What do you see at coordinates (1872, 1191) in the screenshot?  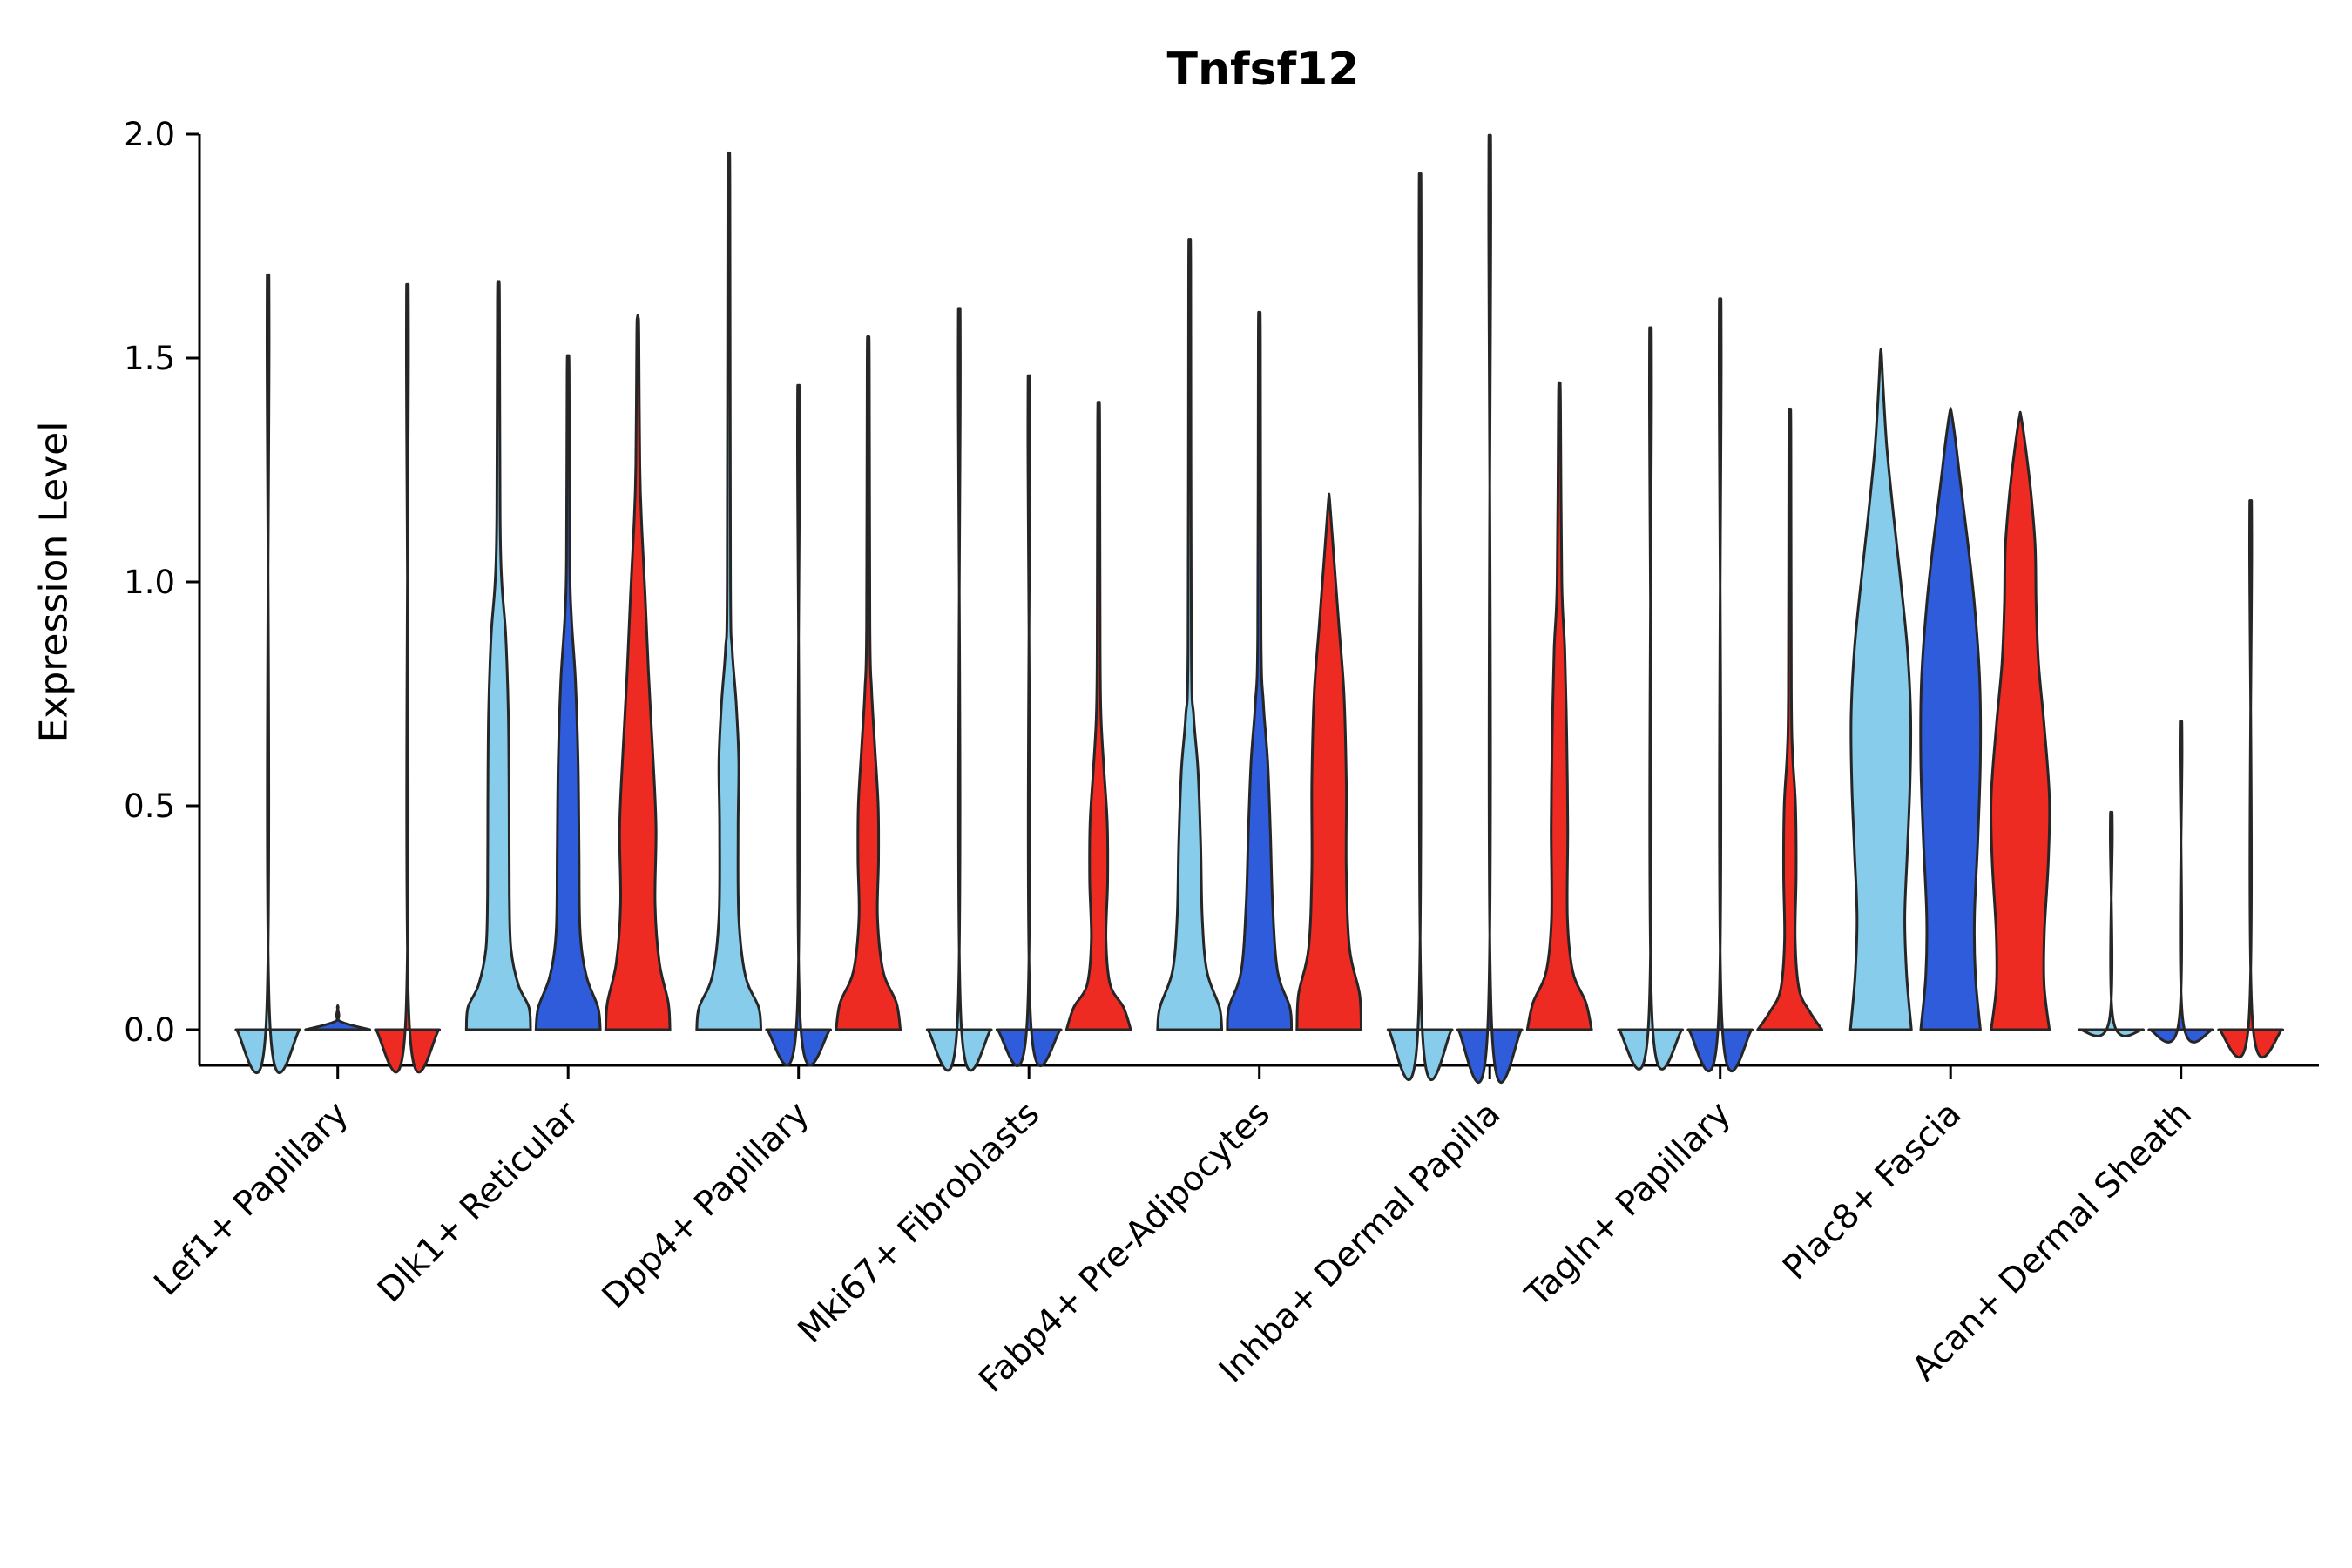 I see `x-tick-label: Plac8+ Fascia` at bounding box center [1872, 1191].